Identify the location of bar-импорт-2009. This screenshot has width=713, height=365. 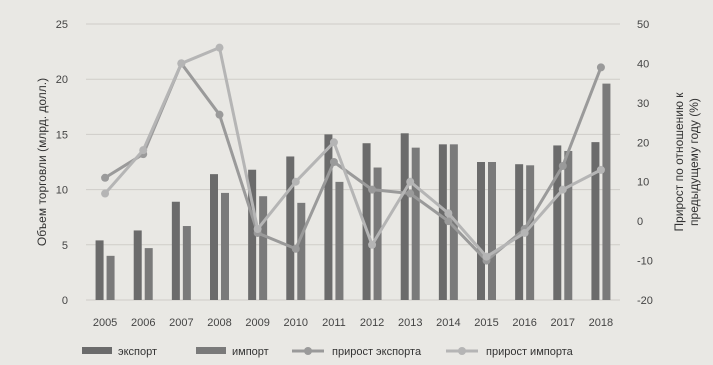
(263, 248).